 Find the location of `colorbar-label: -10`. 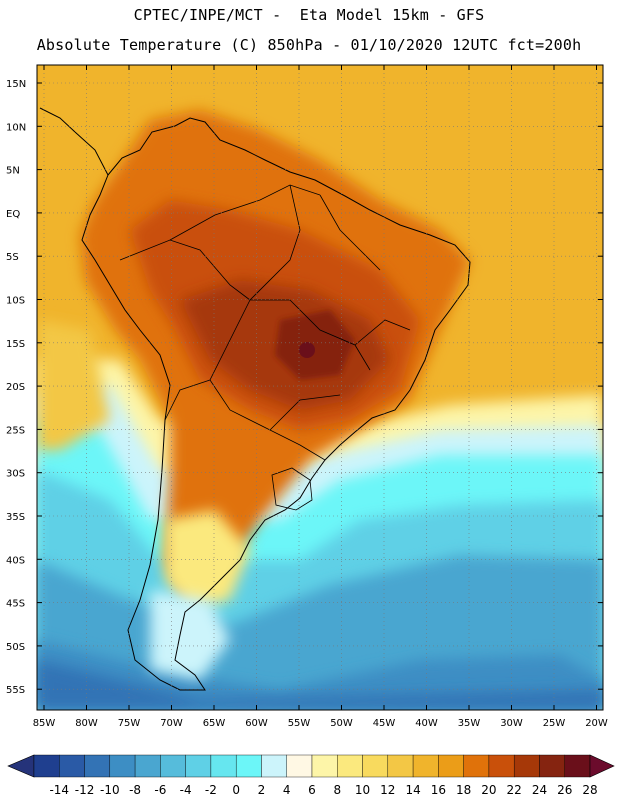

colorbar-label: -10 is located at coordinates (110, 790).